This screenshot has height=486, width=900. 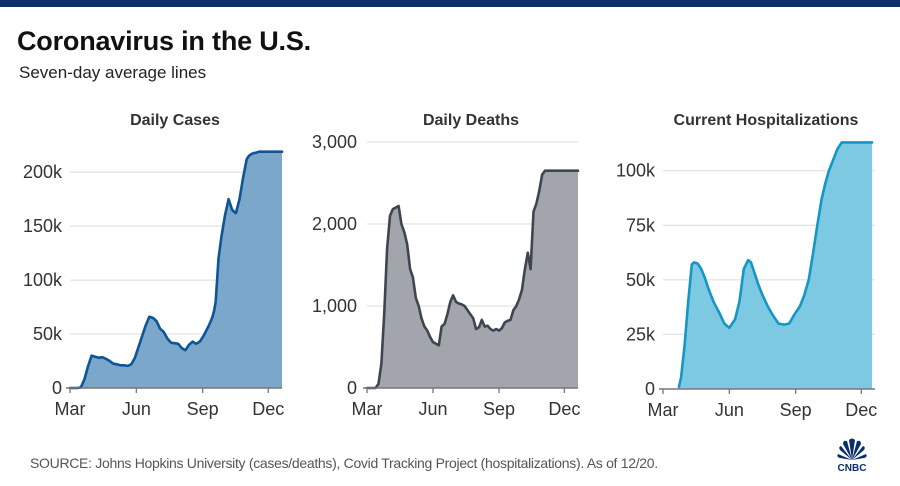 What do you see at coordinates (43, 172) in the screenshot?
I see `y-tick-label: 200k` at bounding box center [43, 172].